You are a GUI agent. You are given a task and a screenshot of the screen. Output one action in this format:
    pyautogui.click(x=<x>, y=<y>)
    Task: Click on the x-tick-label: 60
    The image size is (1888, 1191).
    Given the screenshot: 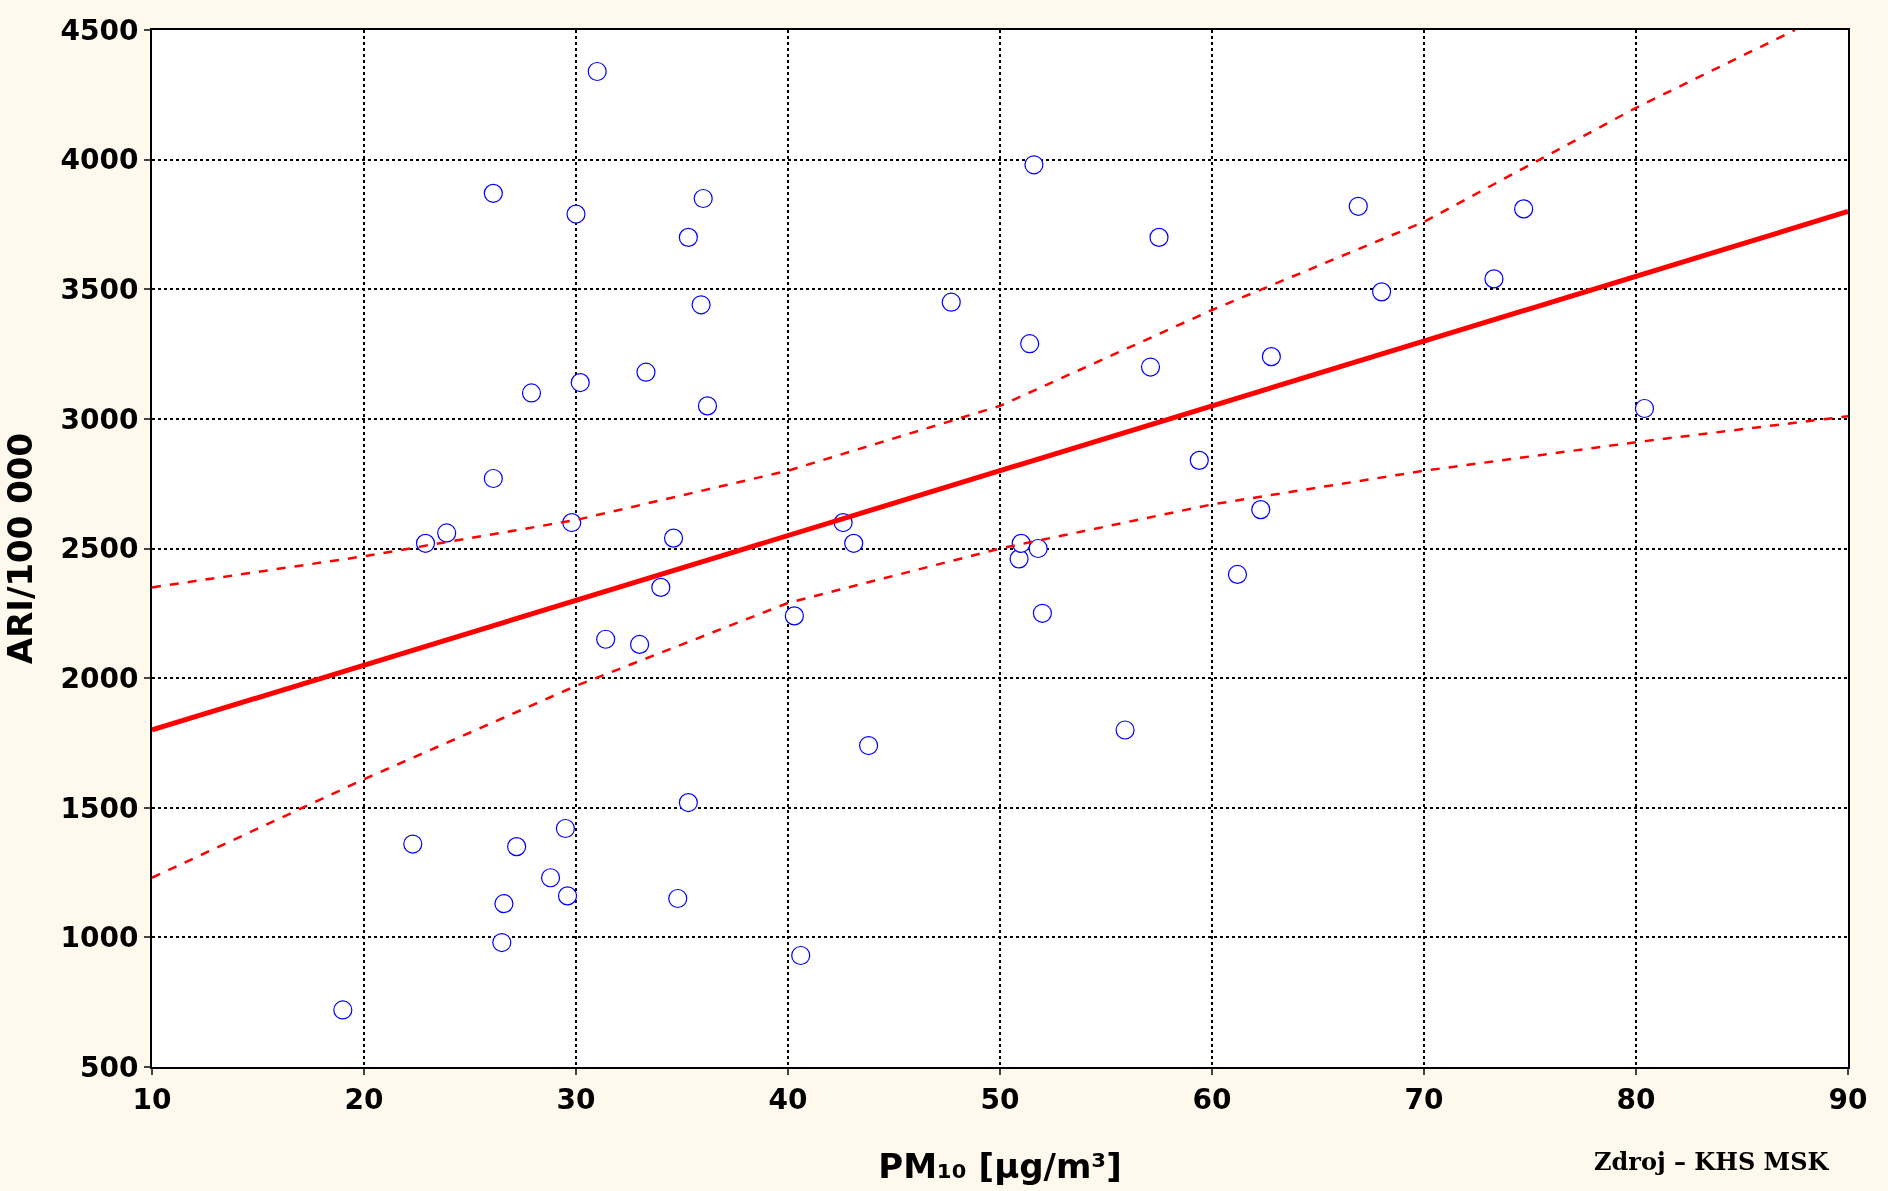 What is the action you would take?
    pyautogui.click(x=1212, y=1099)
    